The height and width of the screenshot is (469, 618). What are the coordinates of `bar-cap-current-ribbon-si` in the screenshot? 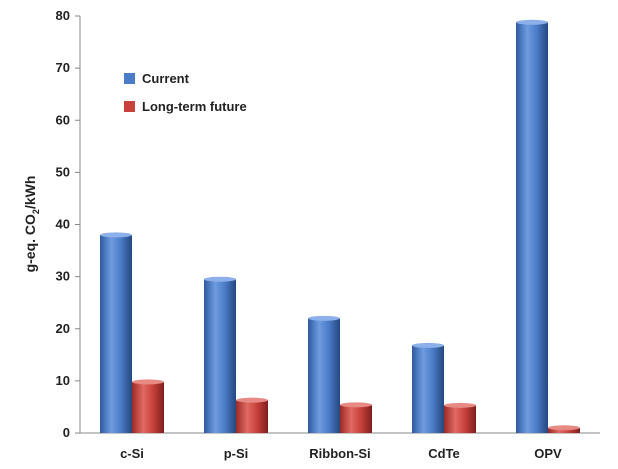 It's located at (324, 318).